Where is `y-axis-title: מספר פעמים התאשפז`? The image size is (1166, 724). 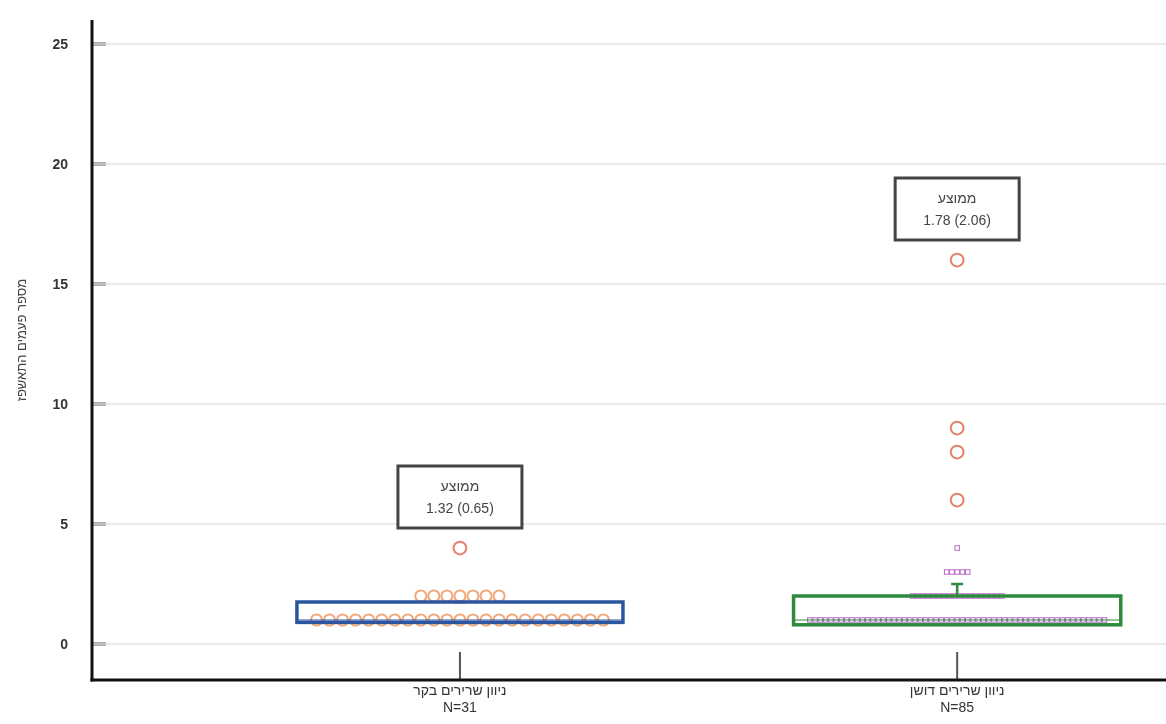 y-axis-title: מספר פעמים התאשפז is located at coordinates (21, 340).